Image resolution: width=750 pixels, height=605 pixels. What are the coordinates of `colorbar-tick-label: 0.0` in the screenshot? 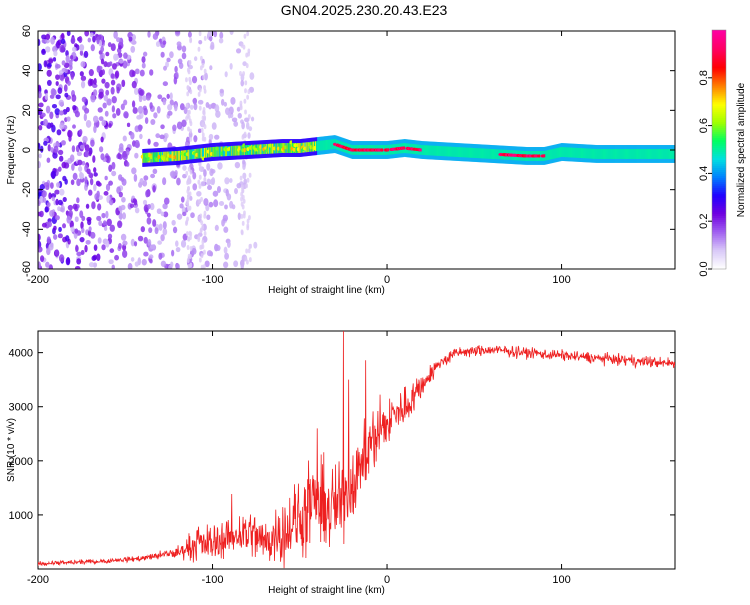 It's located at (704, 268).